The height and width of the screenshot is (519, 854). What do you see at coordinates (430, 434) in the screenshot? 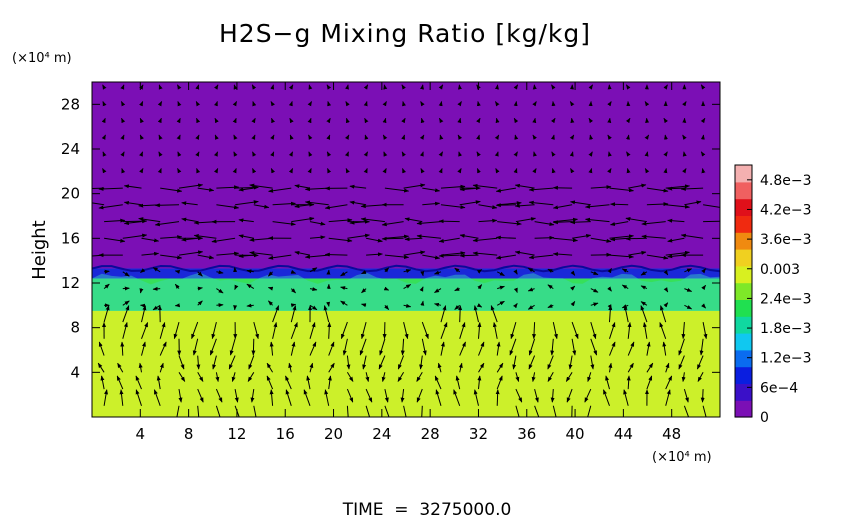
I see `x-tick-label-28: 28` at bounding box center [430, 434].